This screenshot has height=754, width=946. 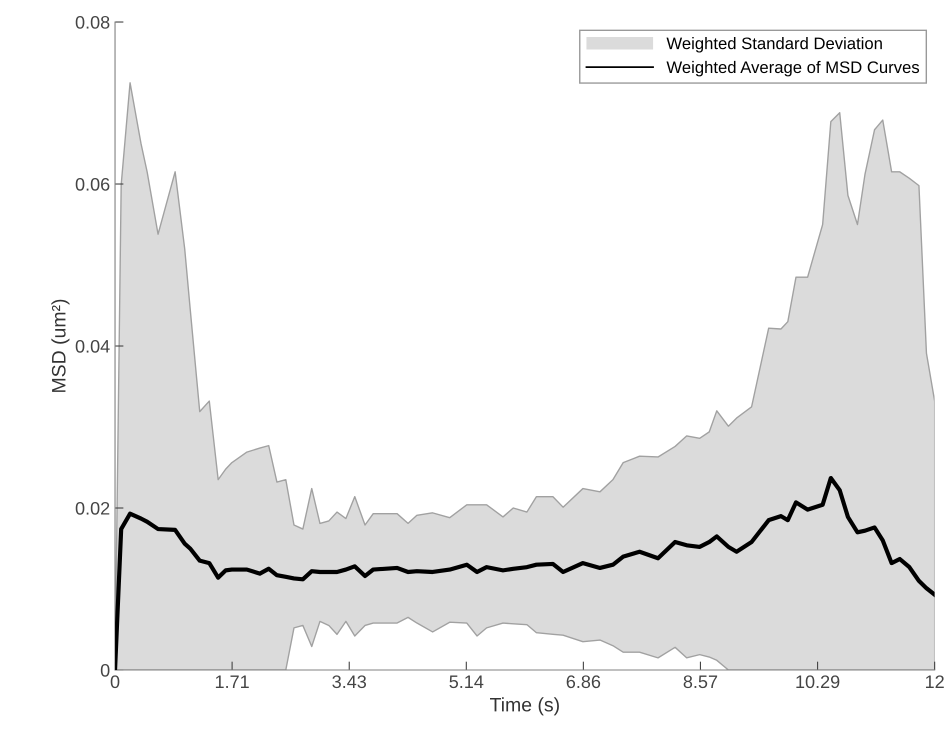 I want to click on x-tick-label: 5.14, so click(x=466, y=682).